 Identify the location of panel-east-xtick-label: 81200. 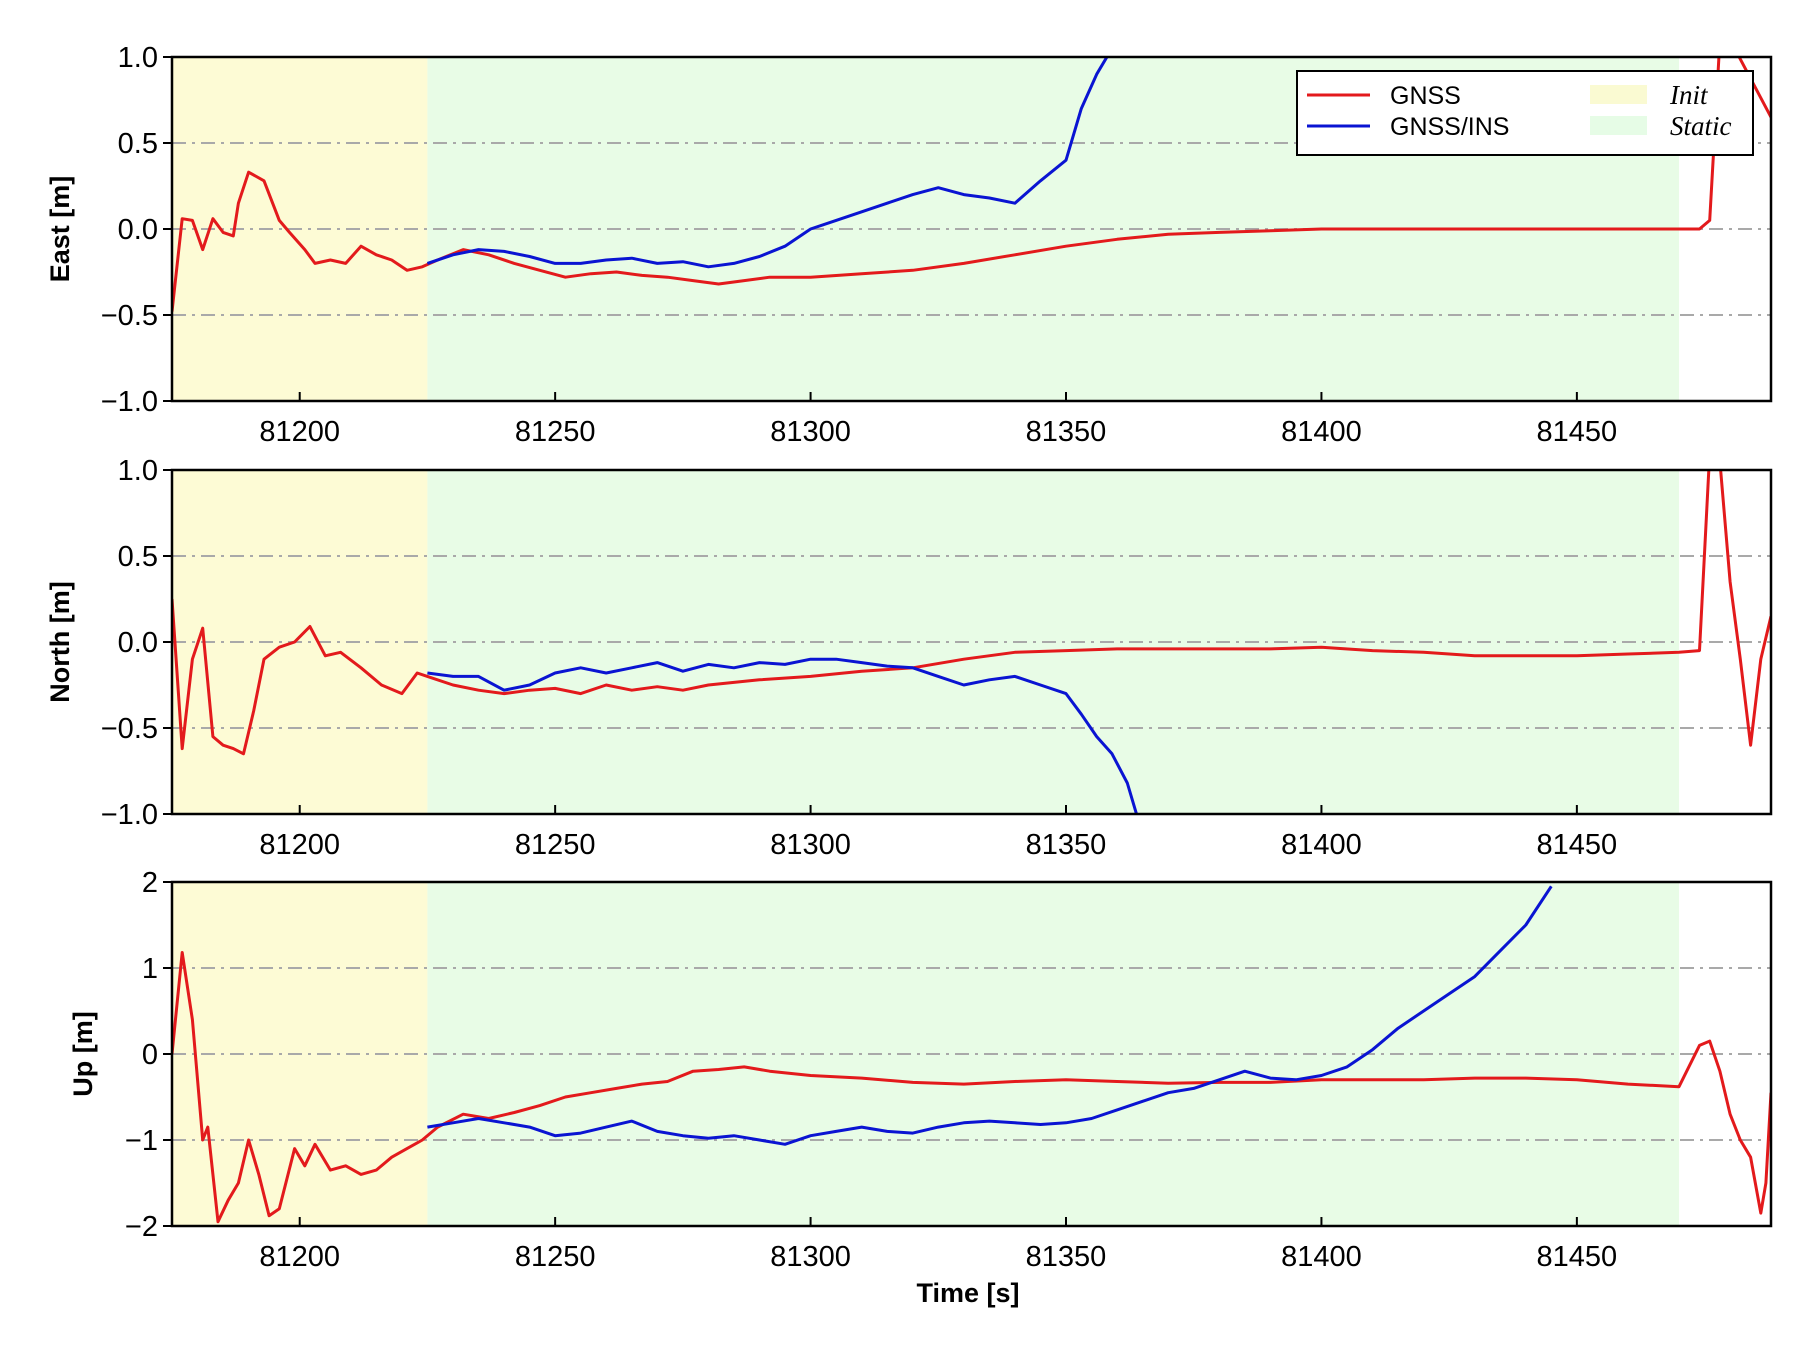
(299, 432).